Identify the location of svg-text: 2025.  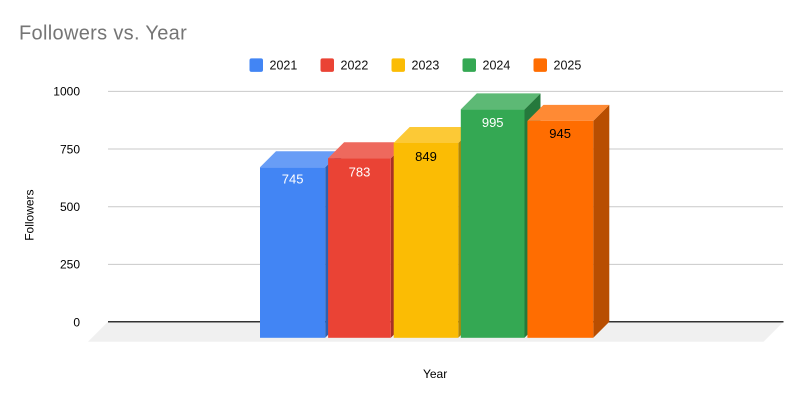
(568, 66).